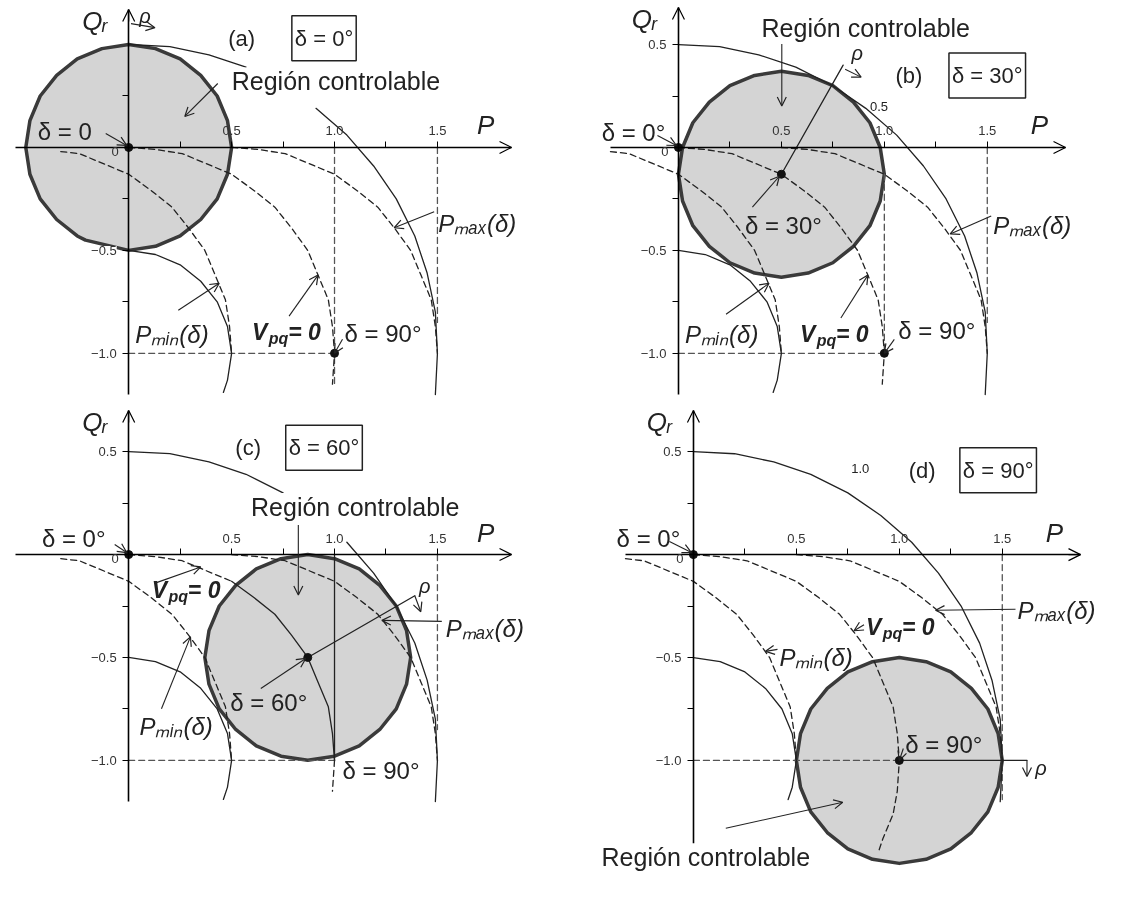 This screenshot has width=1144, height=897. What do you see at coordinates (909, 76) in the screenshot?
I see `text: (b)` at bounding box center [909, 76].